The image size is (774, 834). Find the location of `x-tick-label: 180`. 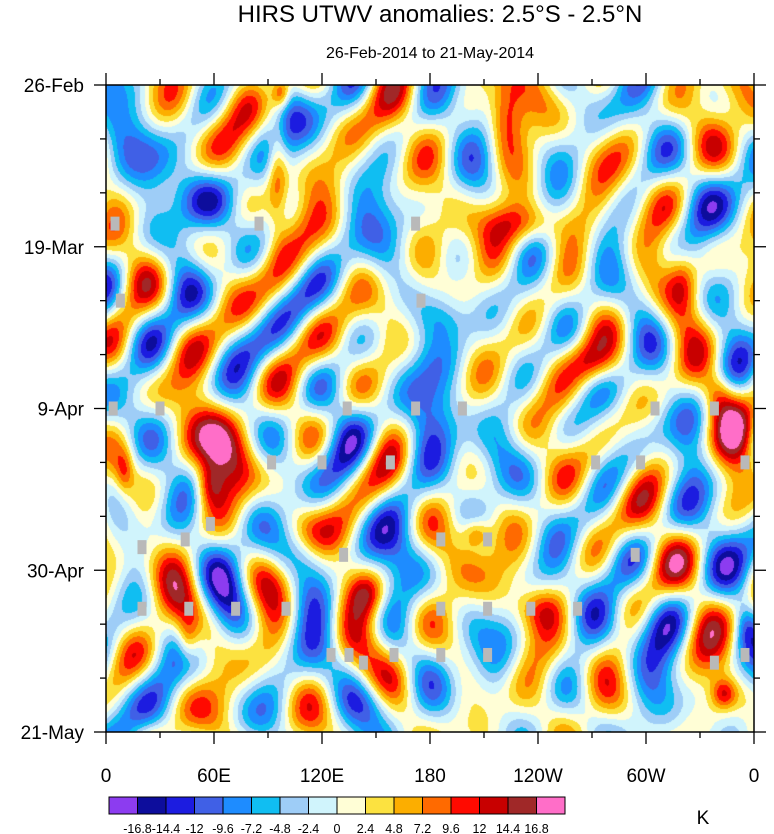

x-tick-label: 180 is located at coordinates (430, 776).